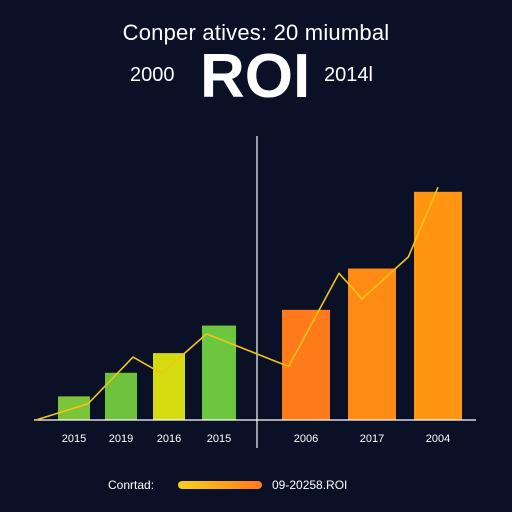  I want to click on header-year-left: 2000, so click(152, 75).